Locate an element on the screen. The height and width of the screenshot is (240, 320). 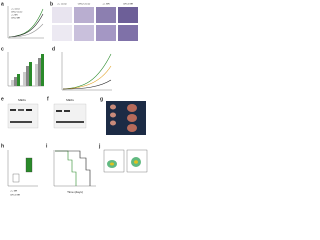
panel-label: d is located at coordinates (53, 49).